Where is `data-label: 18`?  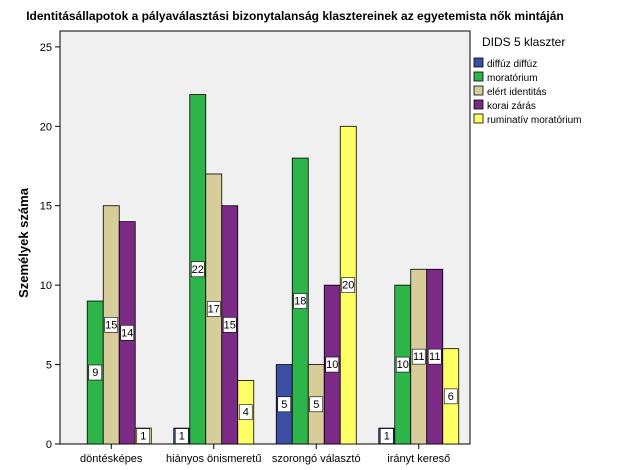 data-label: 18 is located at coordinates (300, 302).